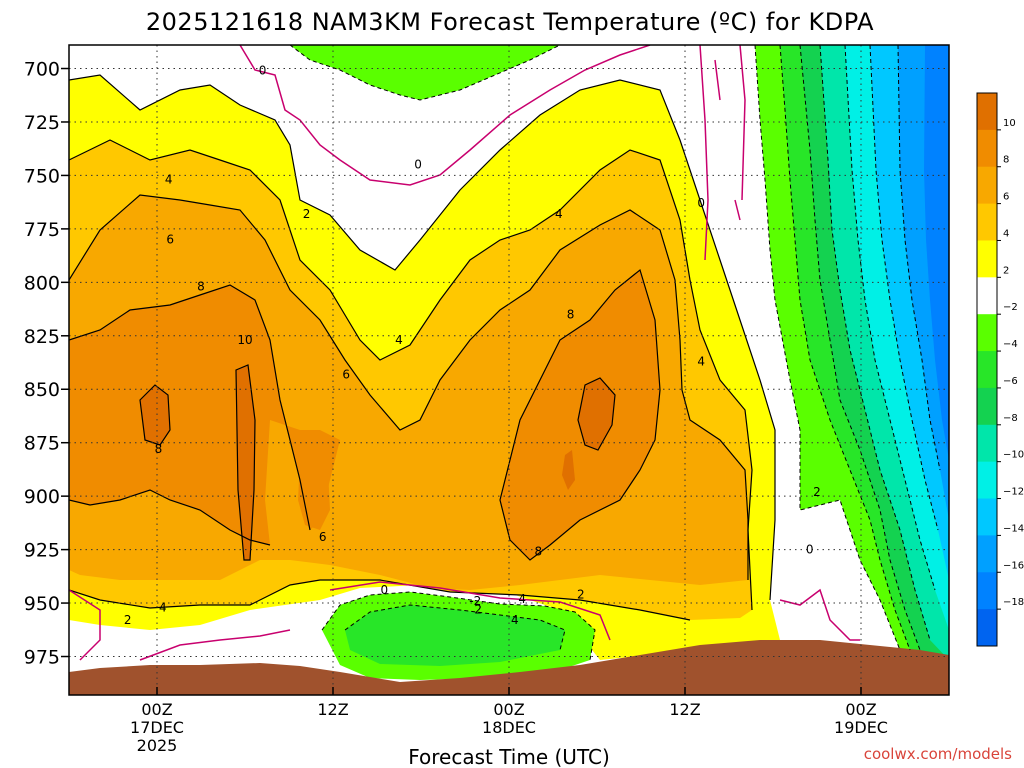  What do you see at coordinates (861, 727) in the screenshot?
I see `x-tick-label: 19DEC` at bounding box center [861, 727].